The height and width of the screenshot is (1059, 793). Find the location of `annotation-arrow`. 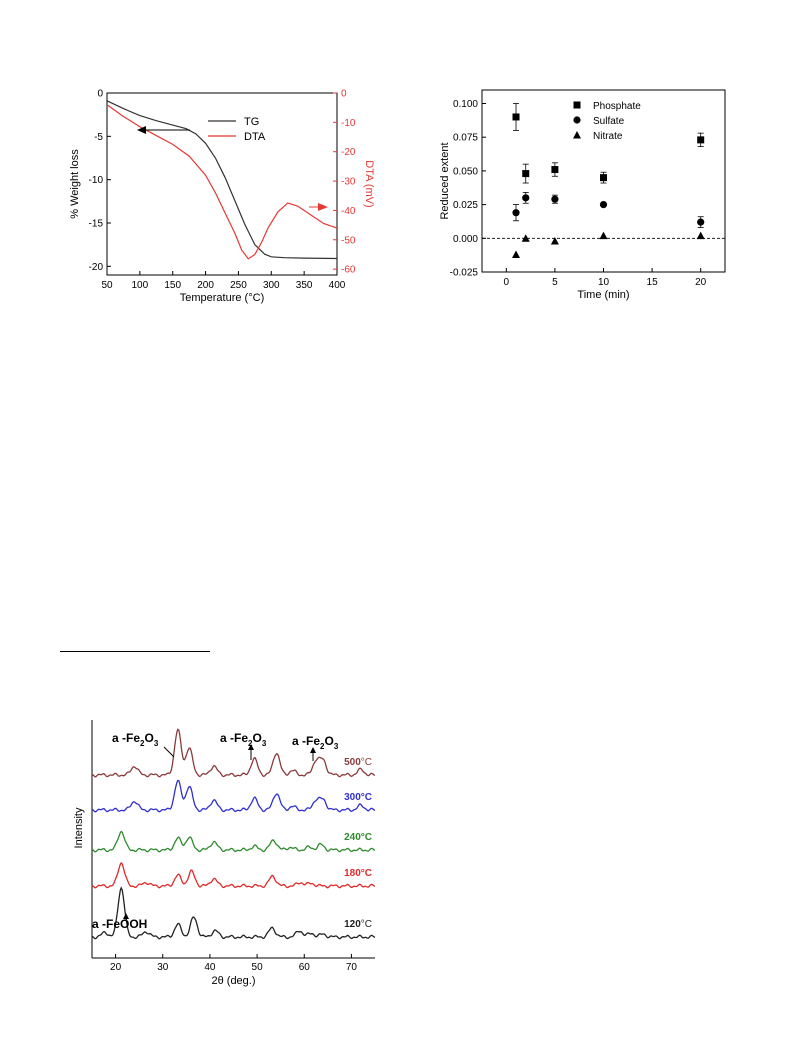

annotation-arrow is located at coordinates (169, 752).